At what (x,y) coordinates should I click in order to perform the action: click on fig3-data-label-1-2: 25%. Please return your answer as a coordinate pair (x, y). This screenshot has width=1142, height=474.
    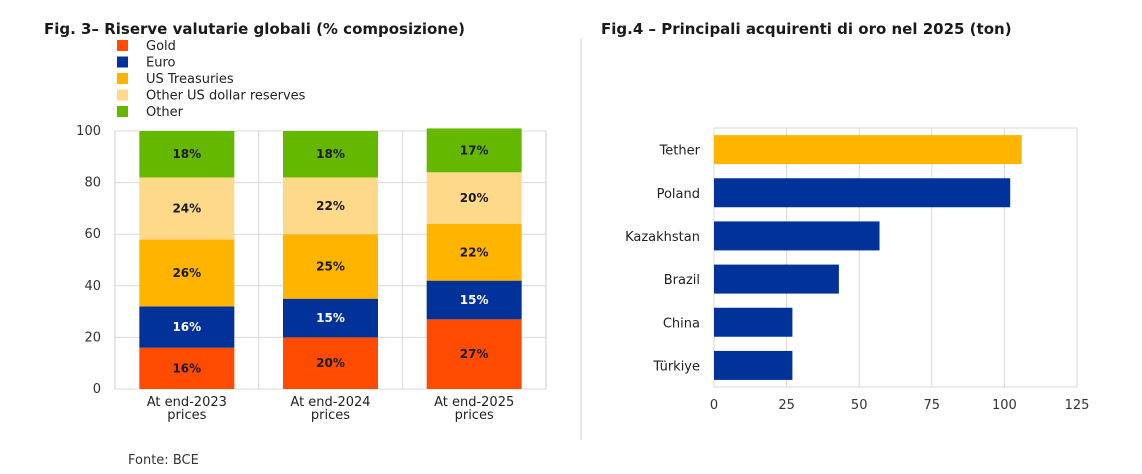
    Looking at the image, I should click on (330, 266).